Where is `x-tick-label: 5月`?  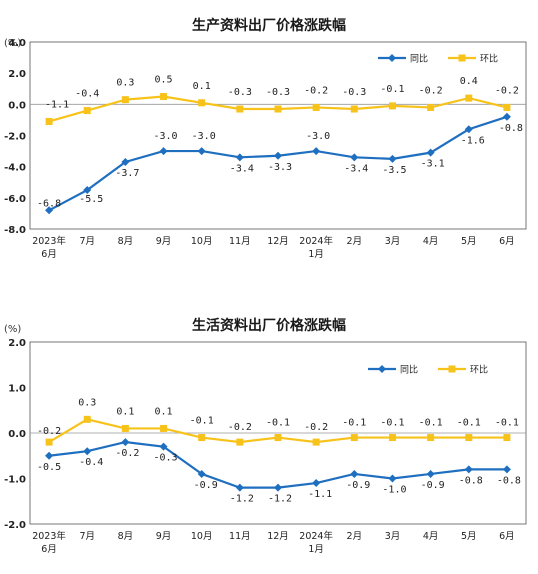
x-tick-label: 5月 is located at coordinates (469, 241).